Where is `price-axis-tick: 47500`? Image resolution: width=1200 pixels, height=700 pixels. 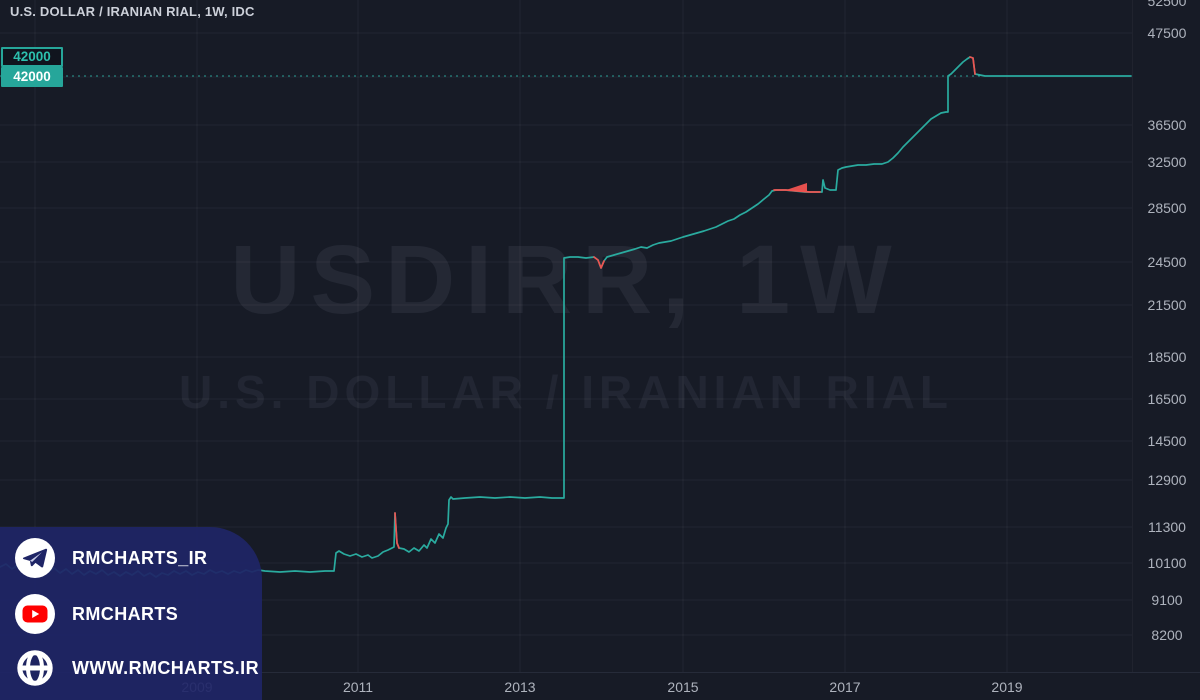
price-axis-tick: 47500 is located at coordinates (1167, 33).